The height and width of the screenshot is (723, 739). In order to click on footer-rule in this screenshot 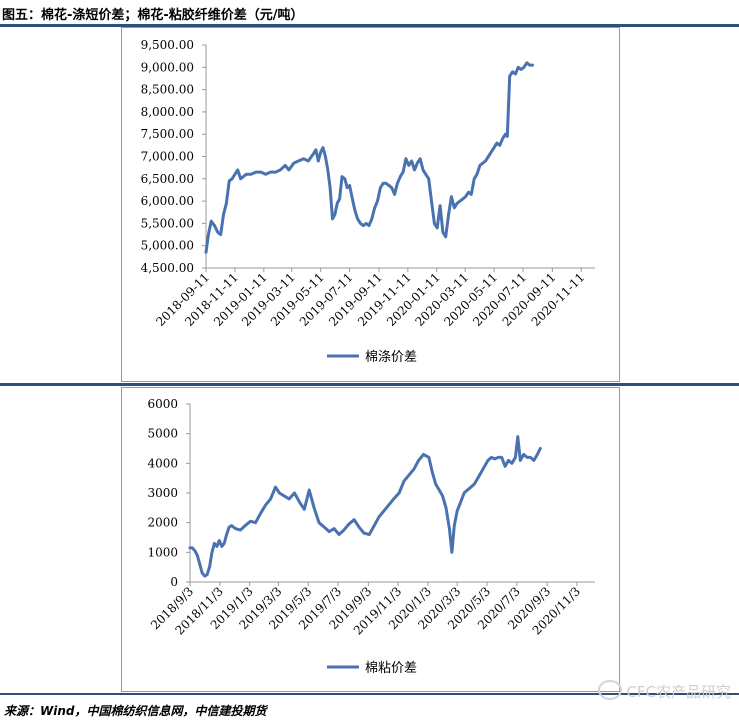, I will do `click(369, 694)`.